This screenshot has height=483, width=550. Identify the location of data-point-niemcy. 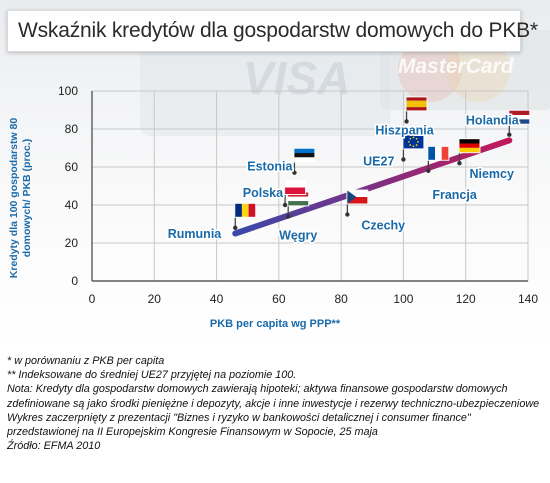
(459, 163).